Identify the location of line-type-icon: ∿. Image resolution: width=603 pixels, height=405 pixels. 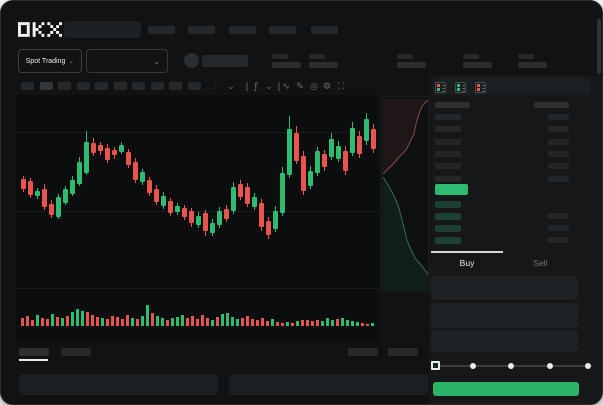
(286, 87).